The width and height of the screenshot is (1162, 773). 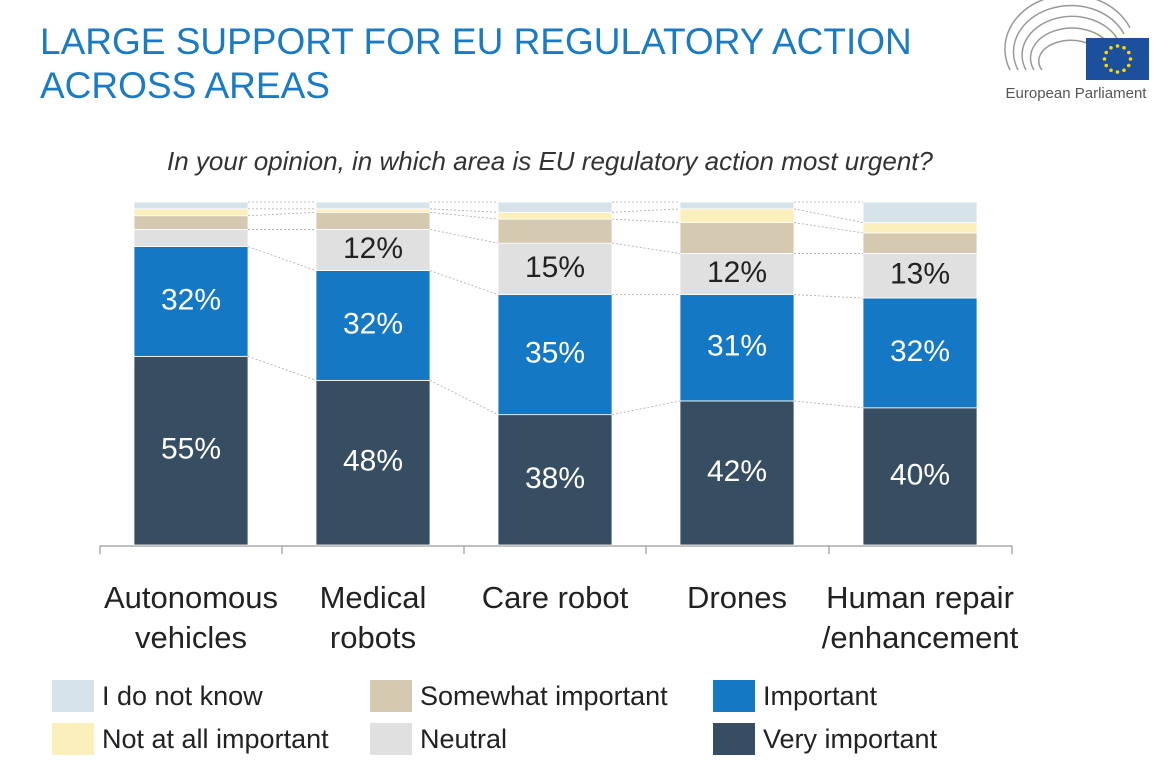 I want to click on logo-text: European Parliament, so click(x=1077, y=93).